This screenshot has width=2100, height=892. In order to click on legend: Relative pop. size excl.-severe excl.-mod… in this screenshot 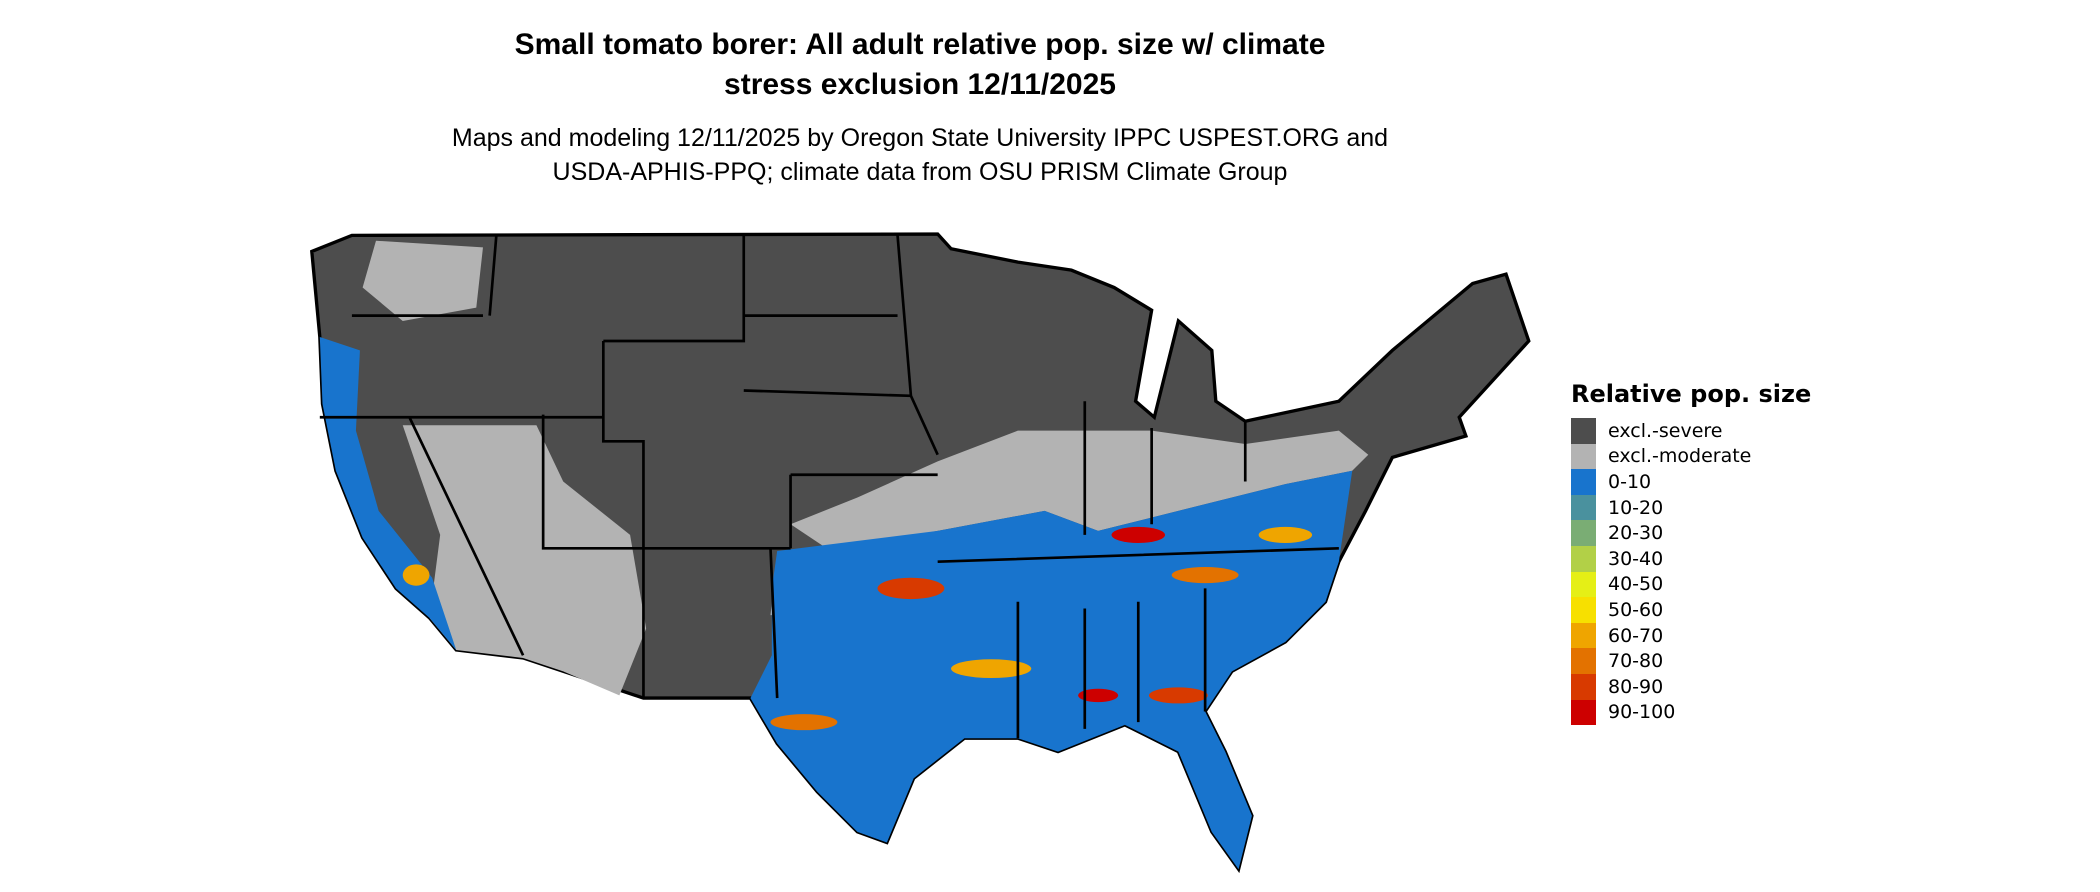, I will do `click(1691, 553)`.